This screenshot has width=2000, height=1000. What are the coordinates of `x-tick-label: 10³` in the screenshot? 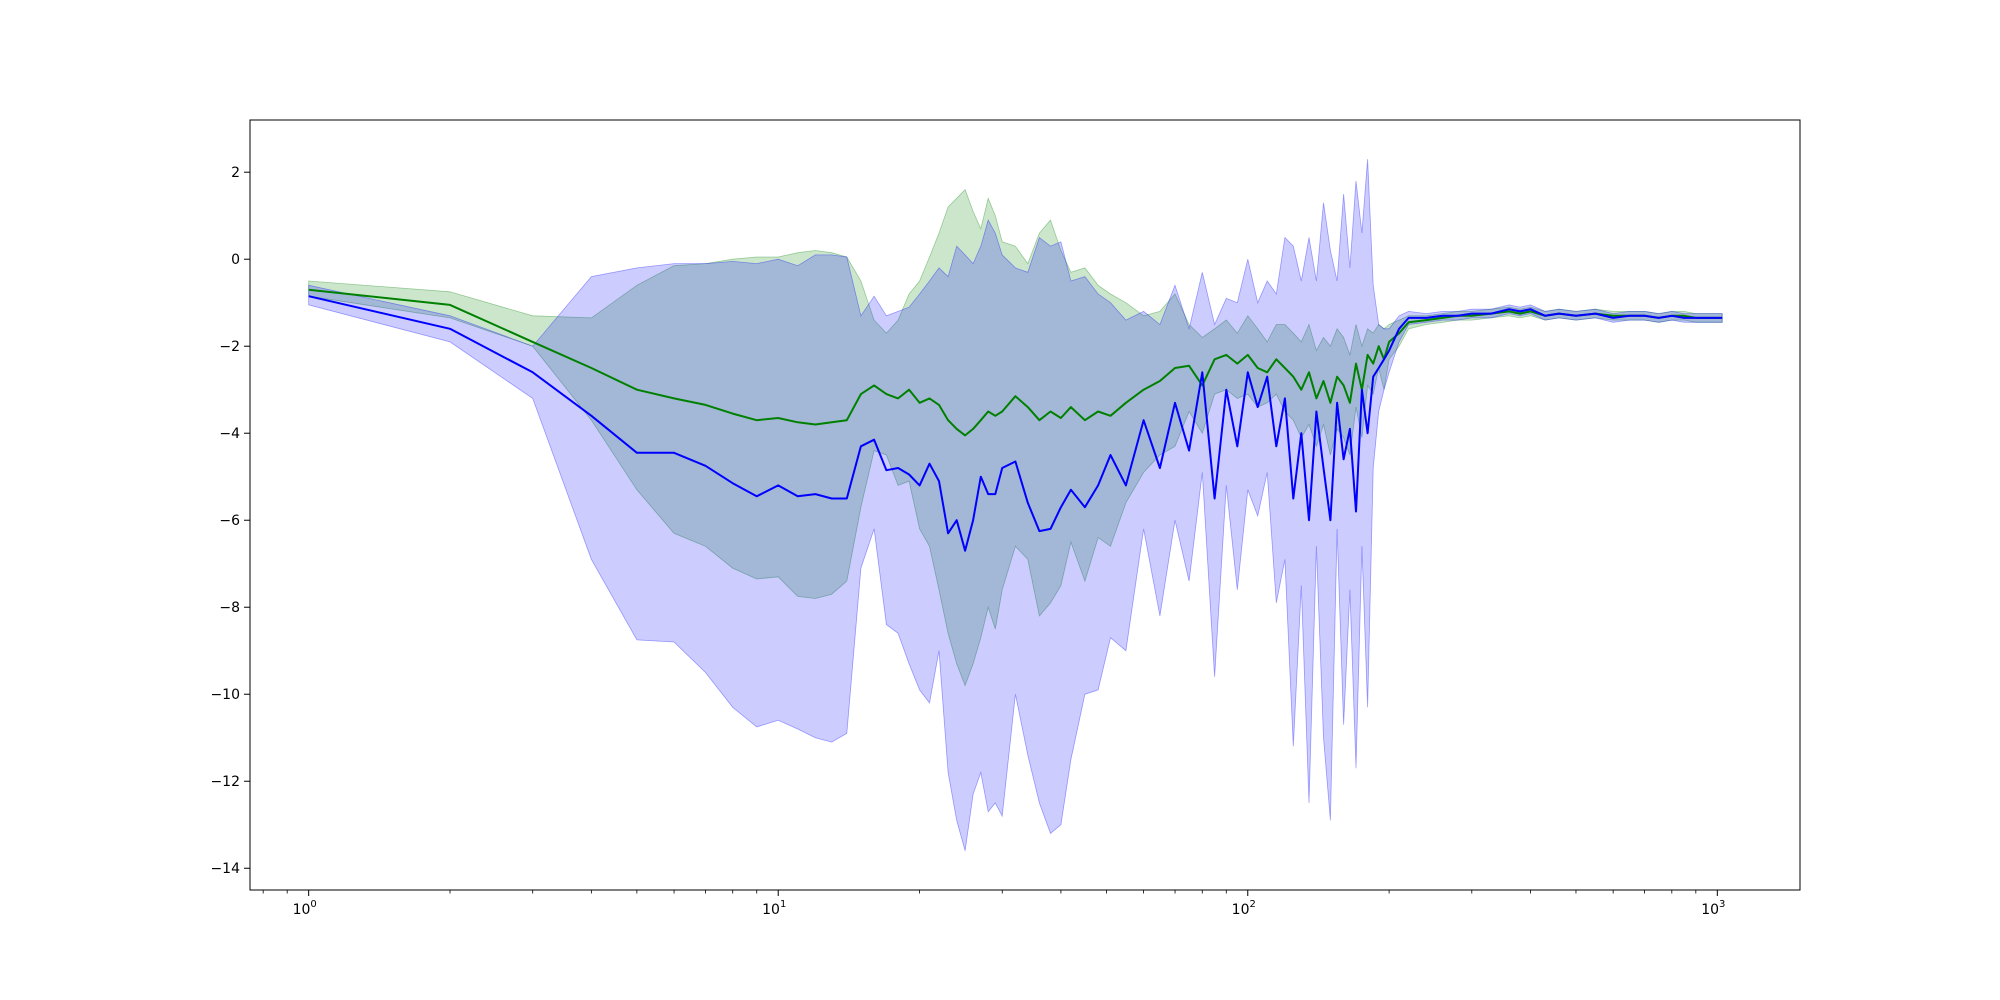 It's located at (1713, 908).